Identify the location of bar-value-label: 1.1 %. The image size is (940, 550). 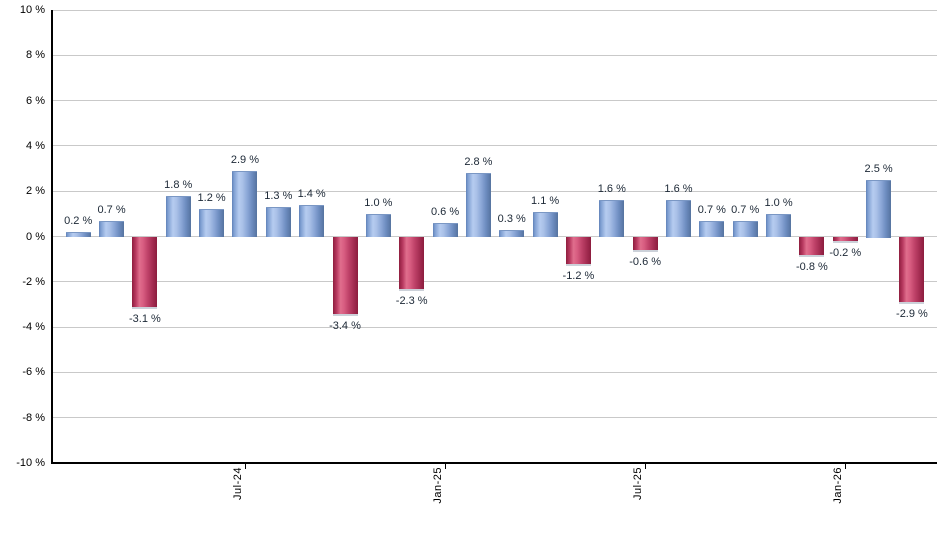
(545, 200).